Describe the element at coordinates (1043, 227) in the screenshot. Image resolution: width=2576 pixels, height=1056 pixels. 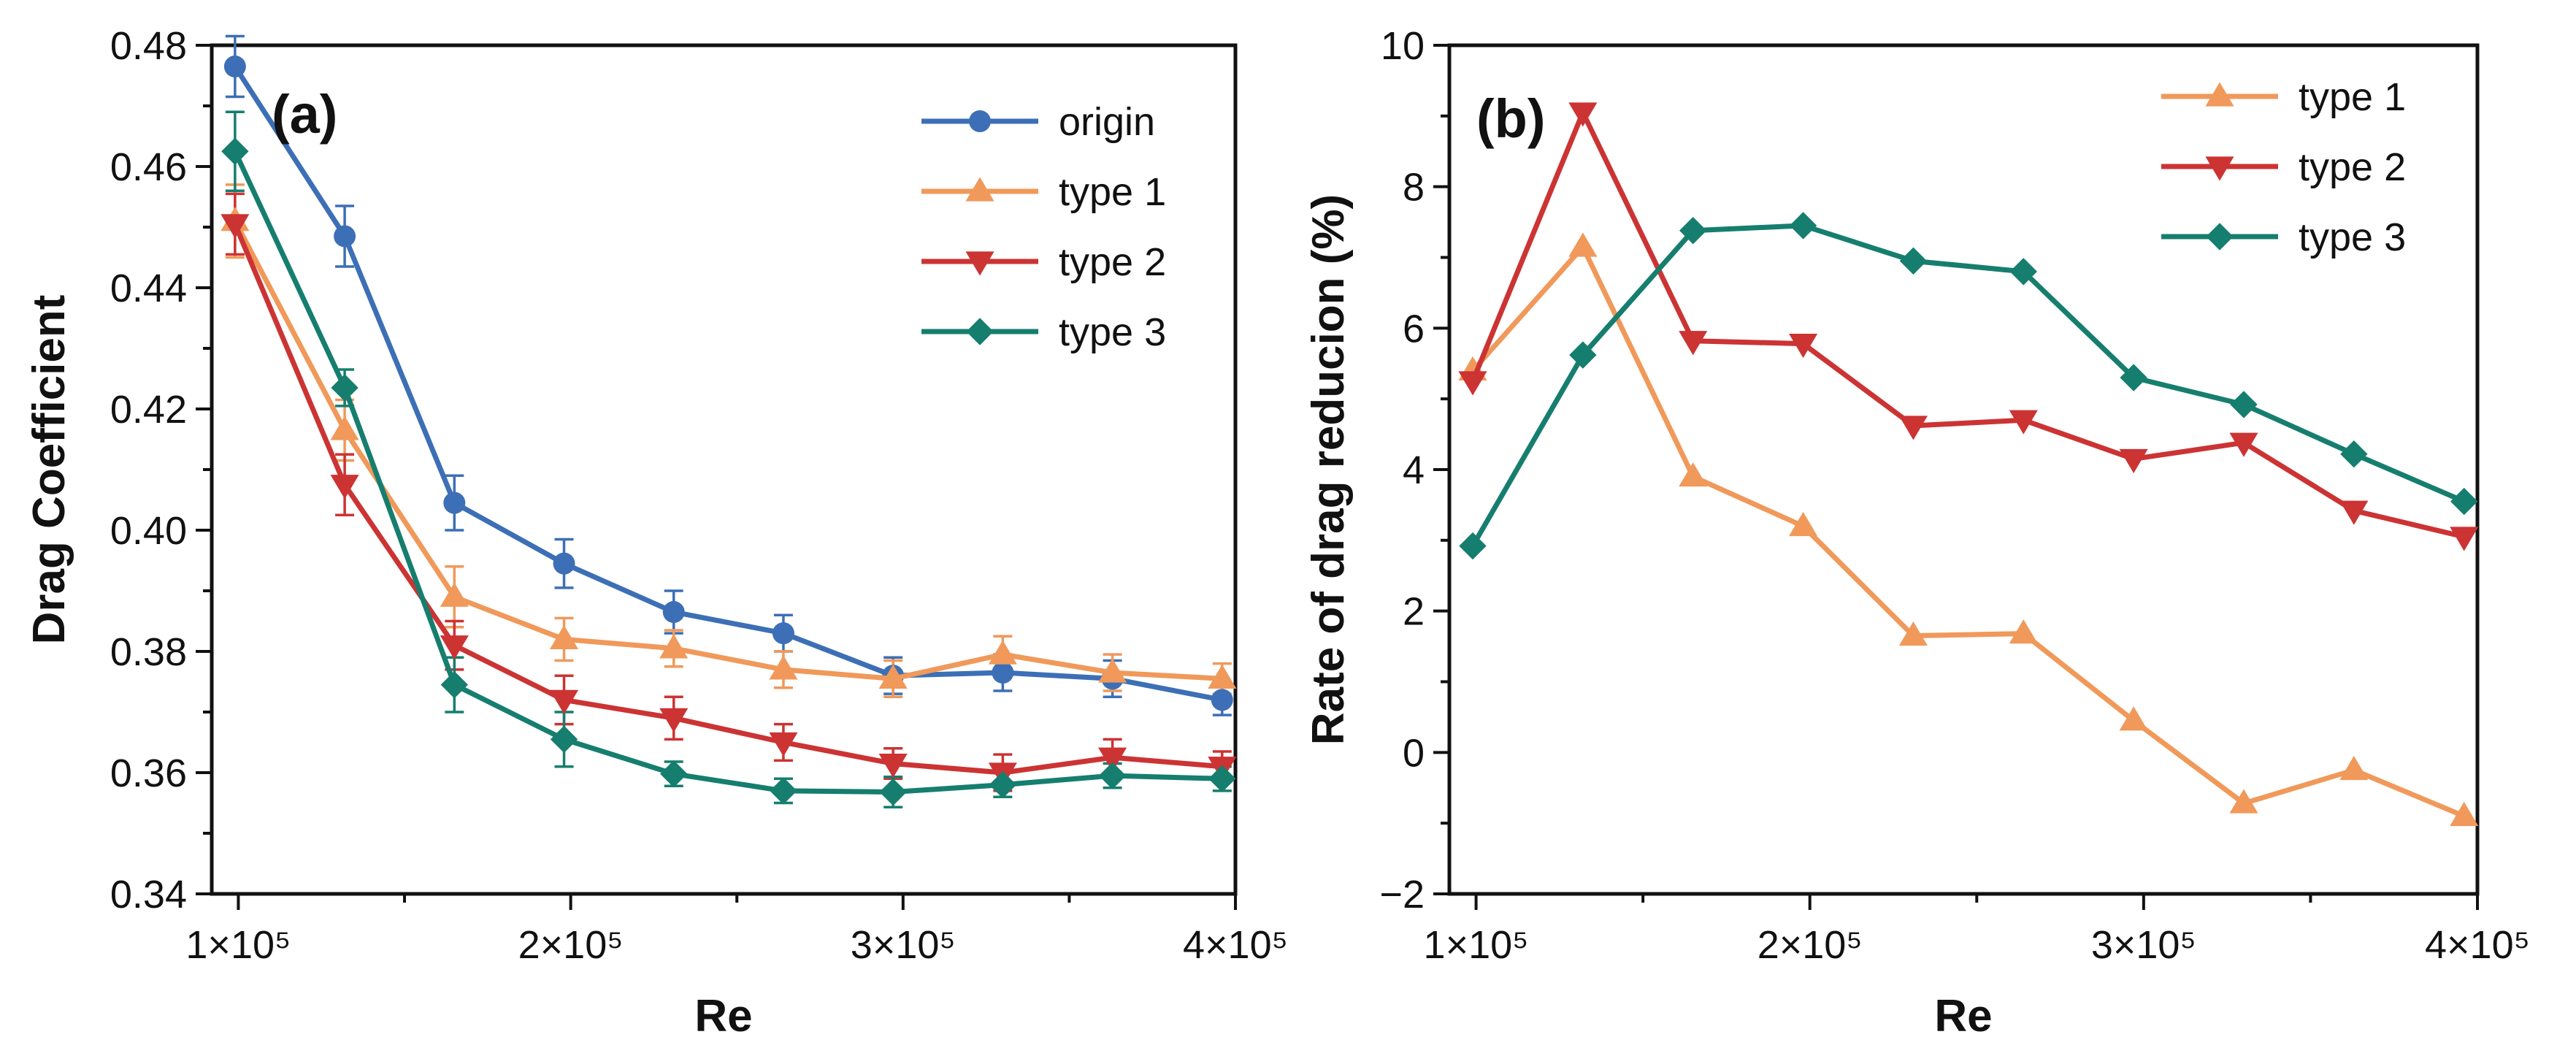
I see `legend-a: origin type 1 type 2 type 3` at that location.